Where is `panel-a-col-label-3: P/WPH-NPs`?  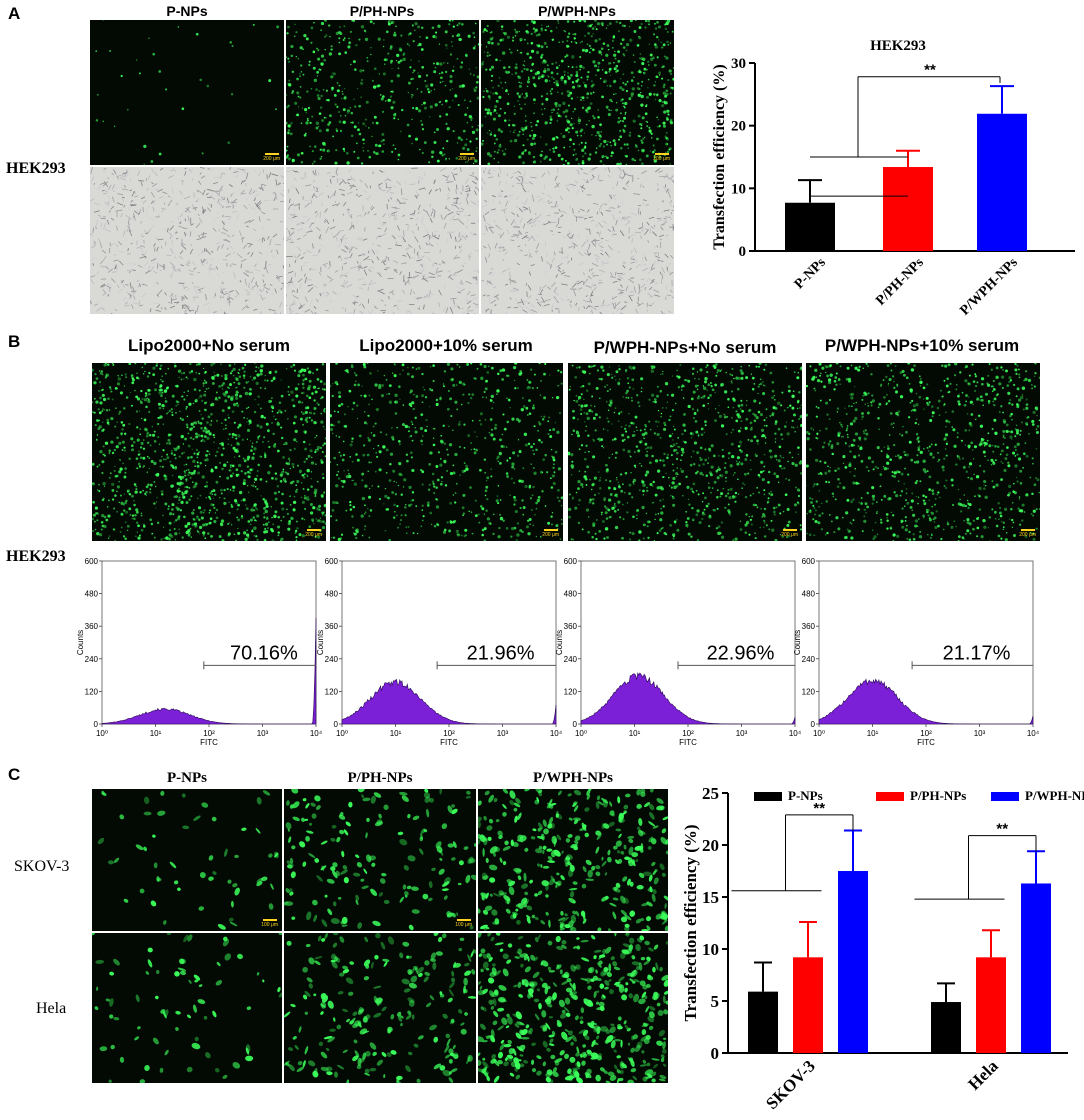
panel-a-col-label-3: P/WPH-NPs is located at coordinates (577, 11).